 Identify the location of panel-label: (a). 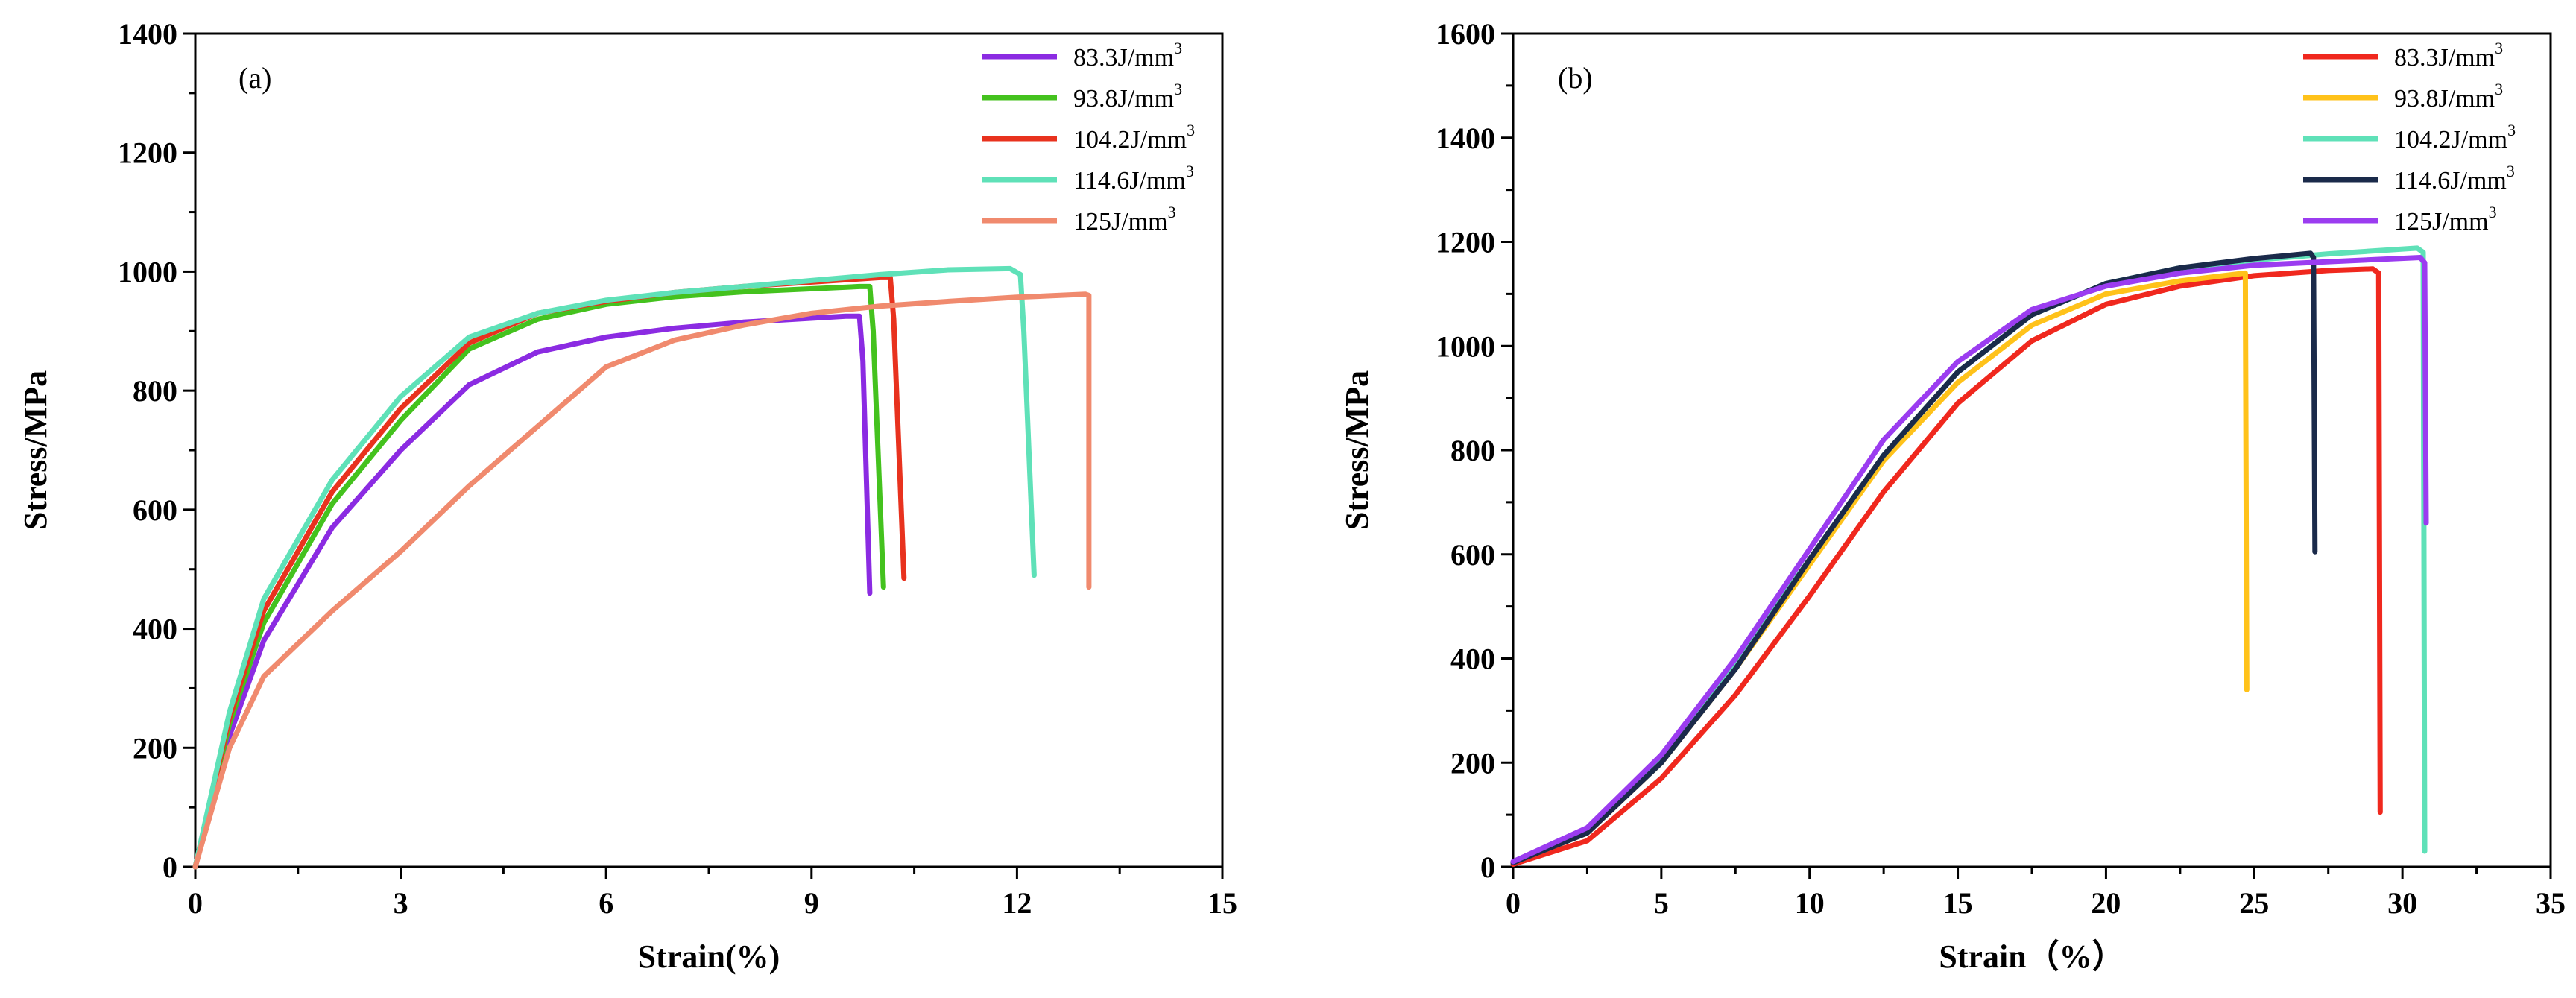
(255, 78).